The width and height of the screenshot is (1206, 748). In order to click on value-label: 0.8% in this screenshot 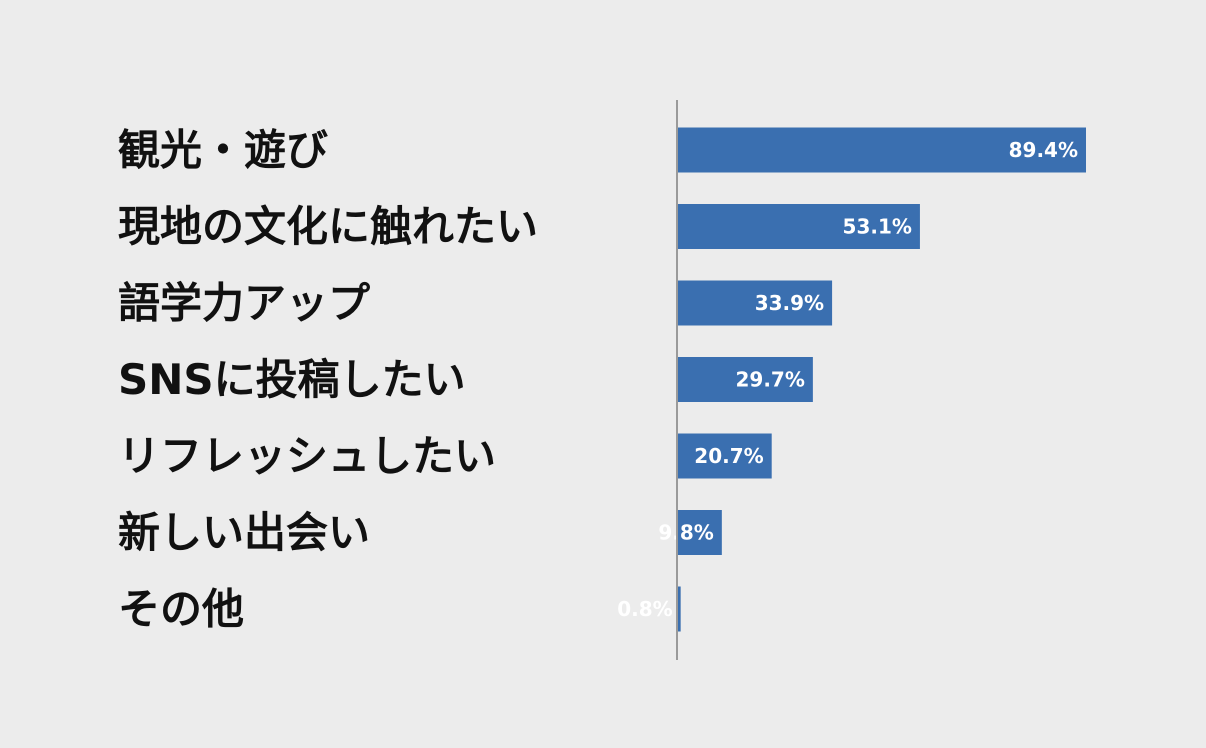, I will do `click(644, 609)`.